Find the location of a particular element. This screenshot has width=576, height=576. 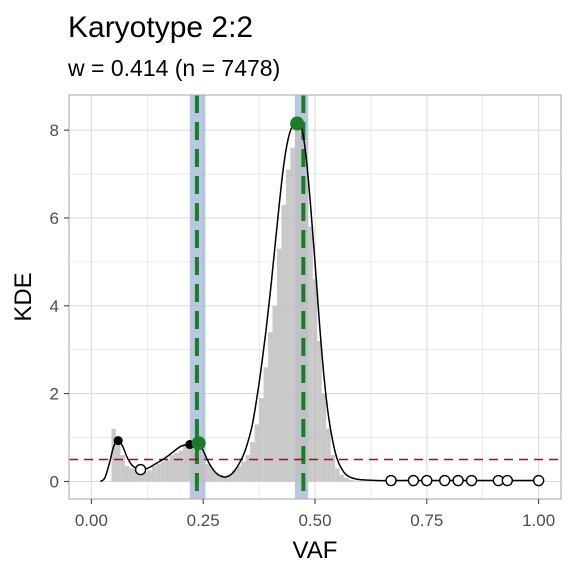

y-axis-ticks: 0 2 4 6 8 is located at coordinates (59, 306).